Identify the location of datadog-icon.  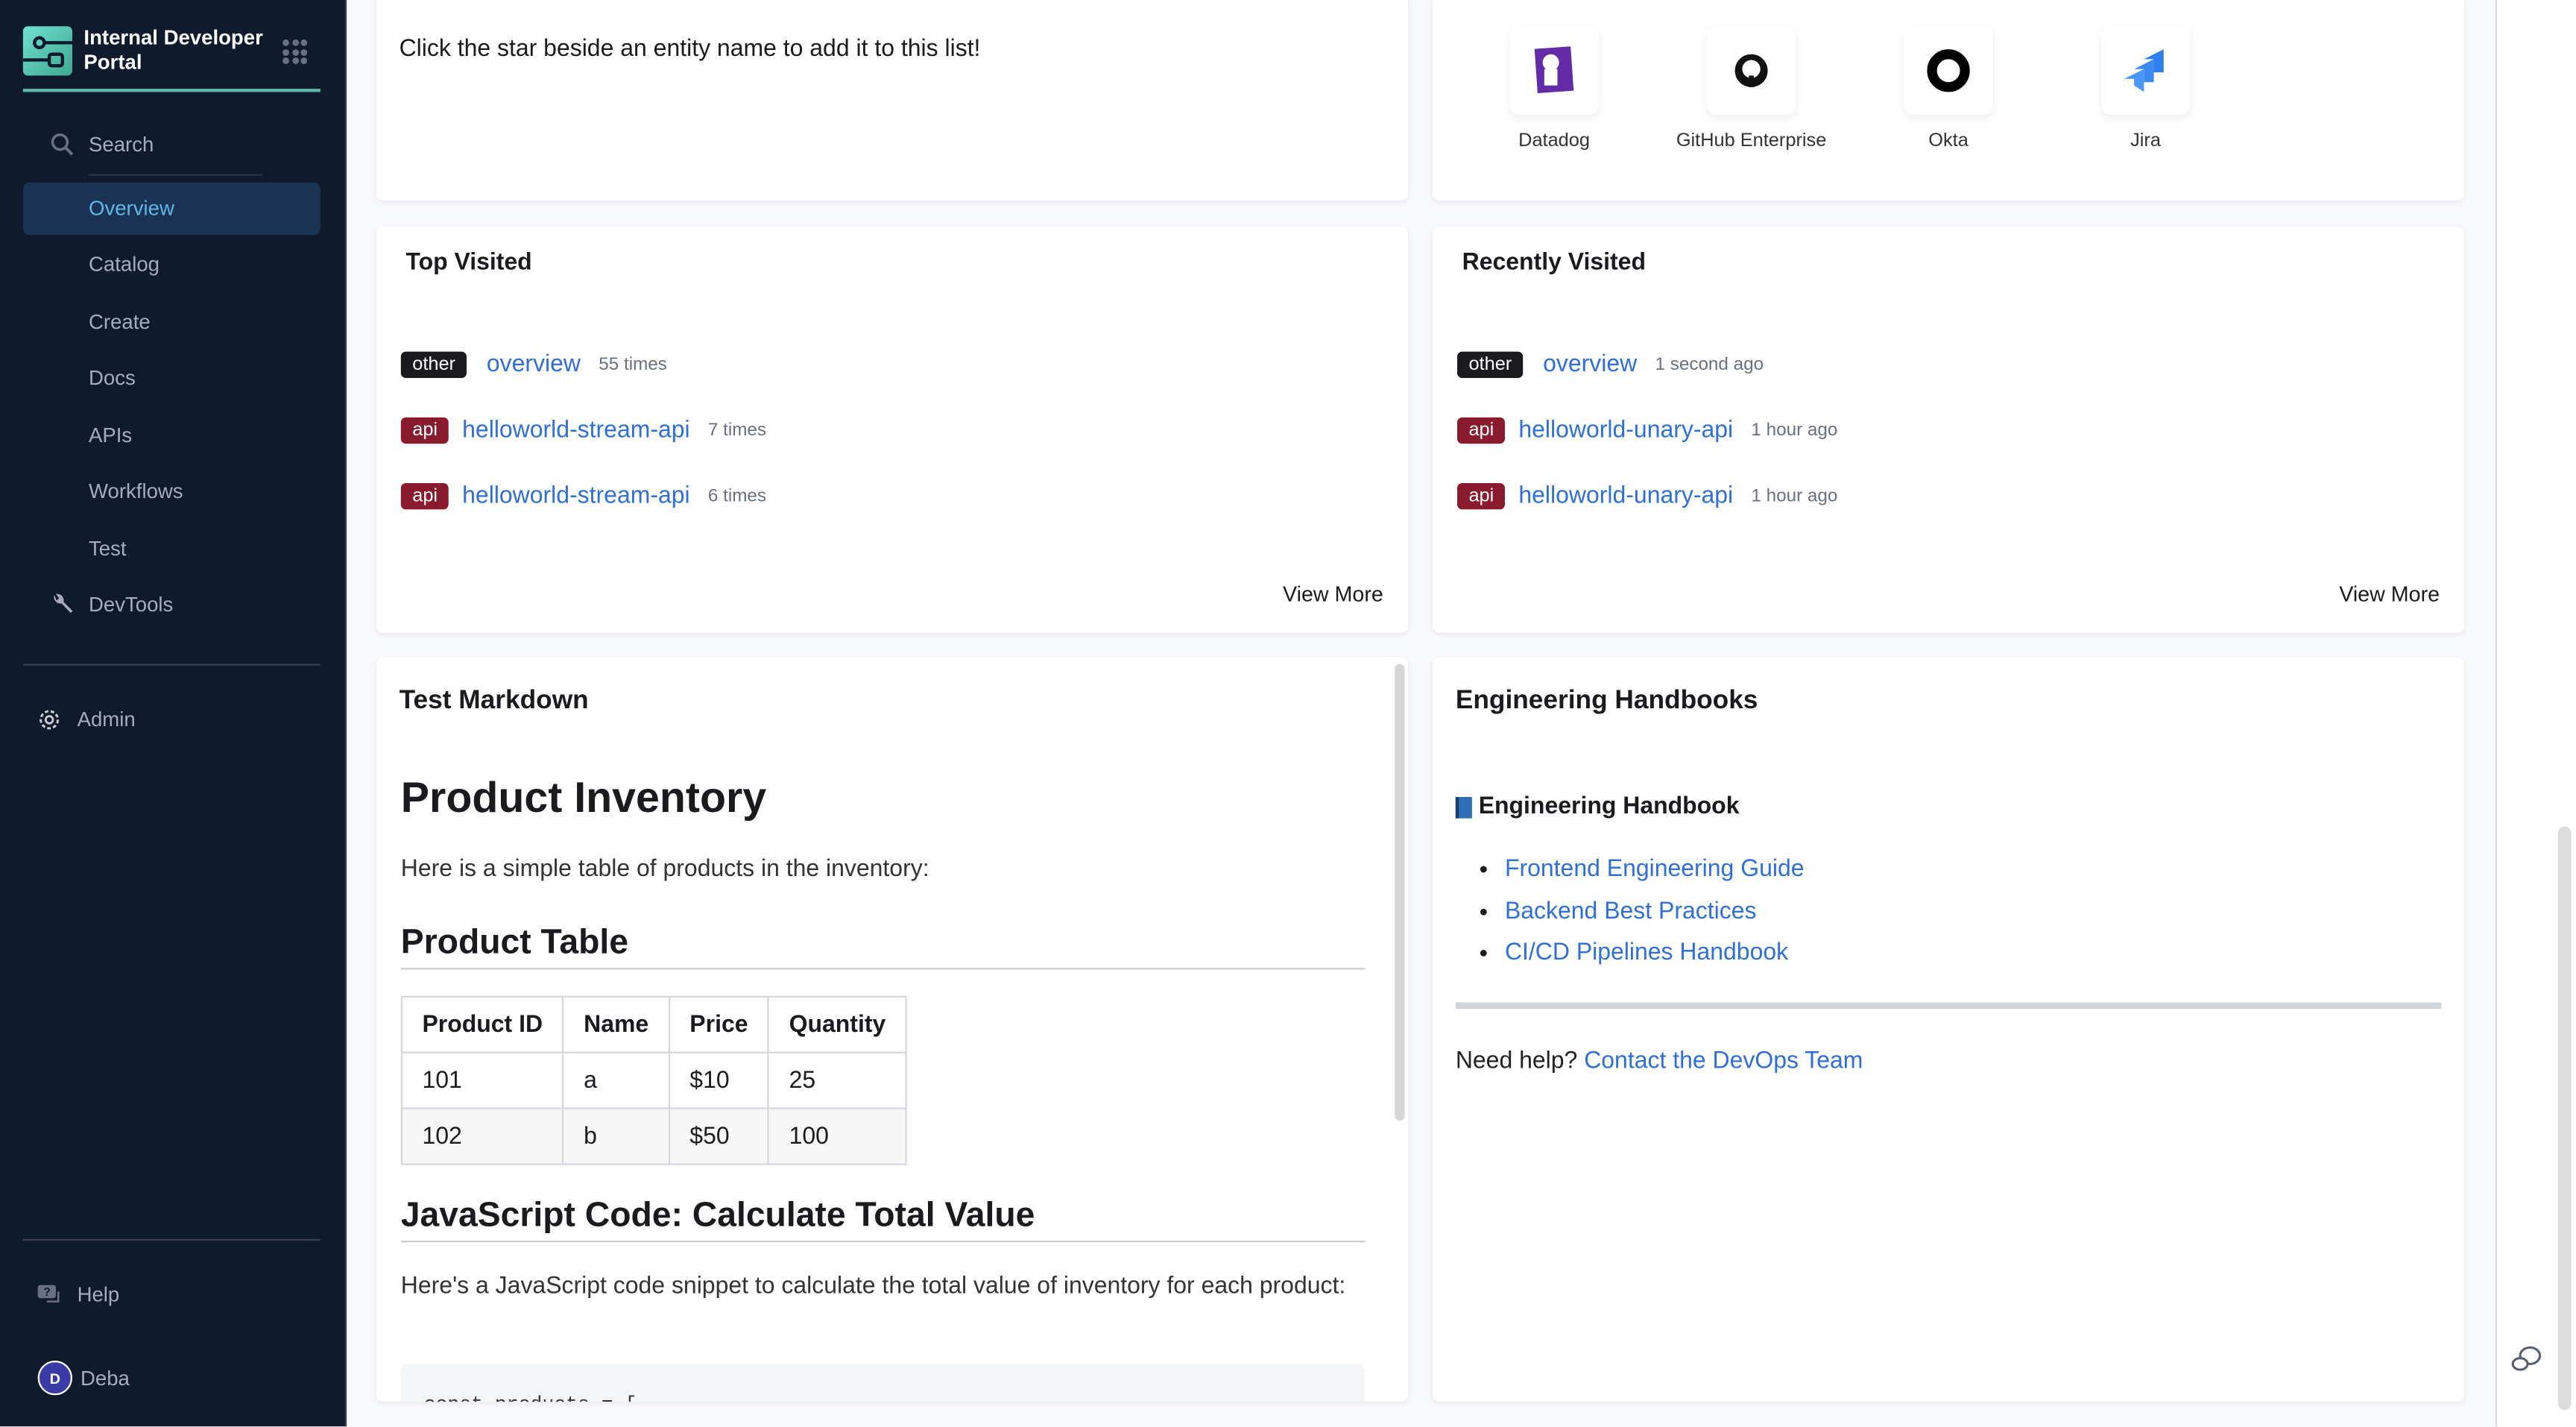
(1554, 70).